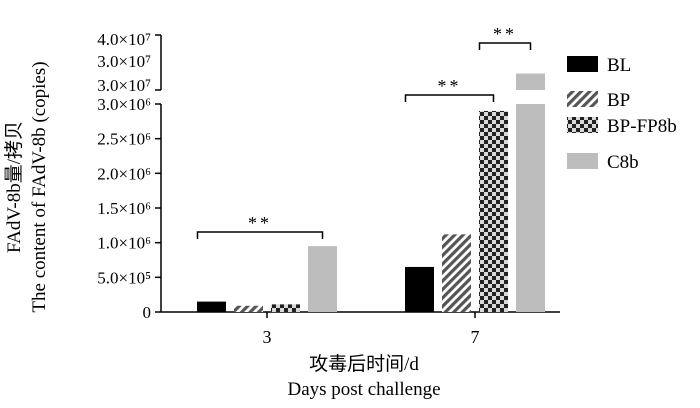 The image size is (700, 408). I want to click on legend-swatch-BP, so click(582, 99).